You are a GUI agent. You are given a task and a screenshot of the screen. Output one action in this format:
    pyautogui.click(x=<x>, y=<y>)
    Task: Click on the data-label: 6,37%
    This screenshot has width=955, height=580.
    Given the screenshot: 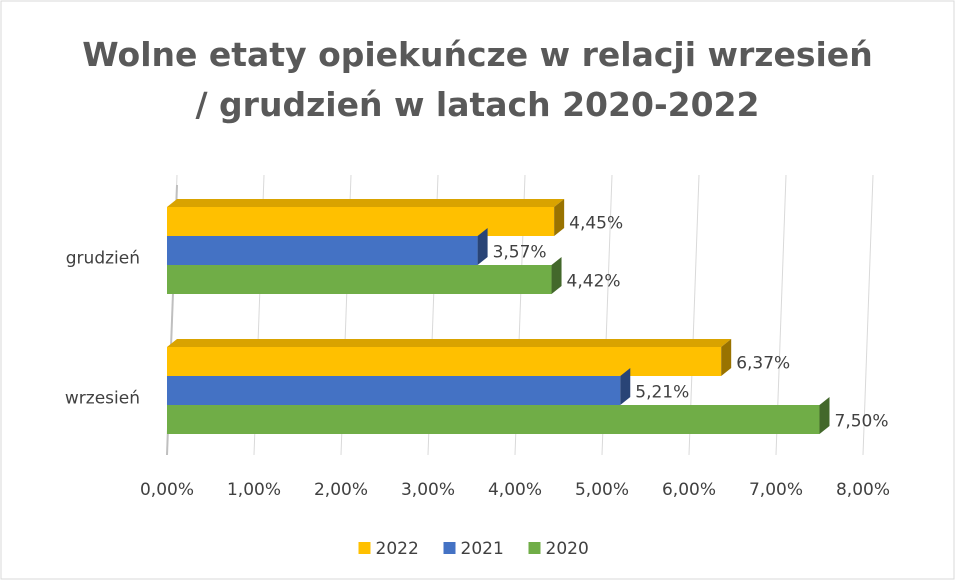 What is the action you would take?
    pyautogui.click(x=763, y=364)
    